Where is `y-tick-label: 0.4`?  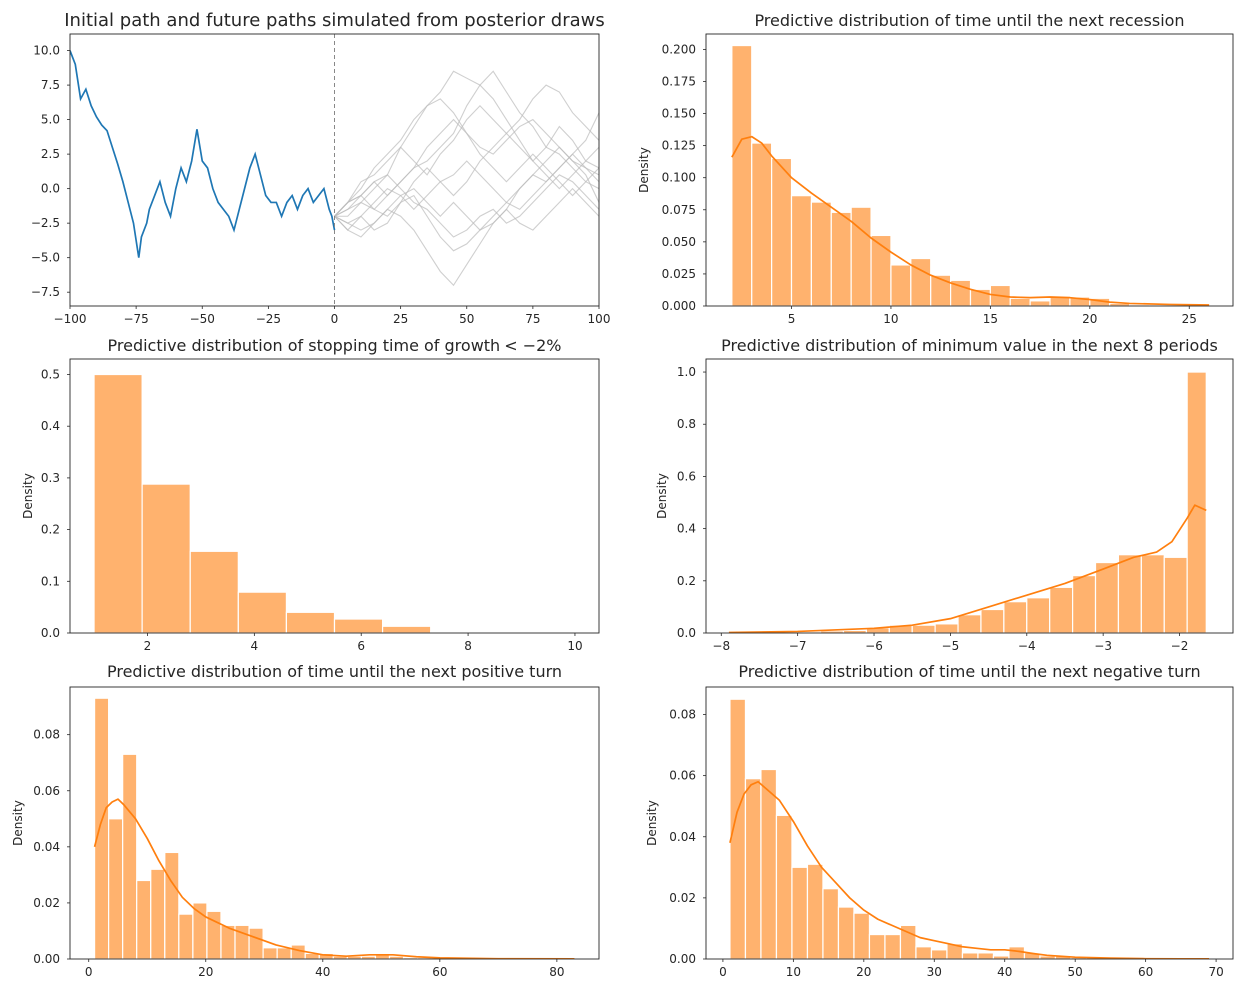 y-tick-label: 0.4 is located at coordinates (686, 529).